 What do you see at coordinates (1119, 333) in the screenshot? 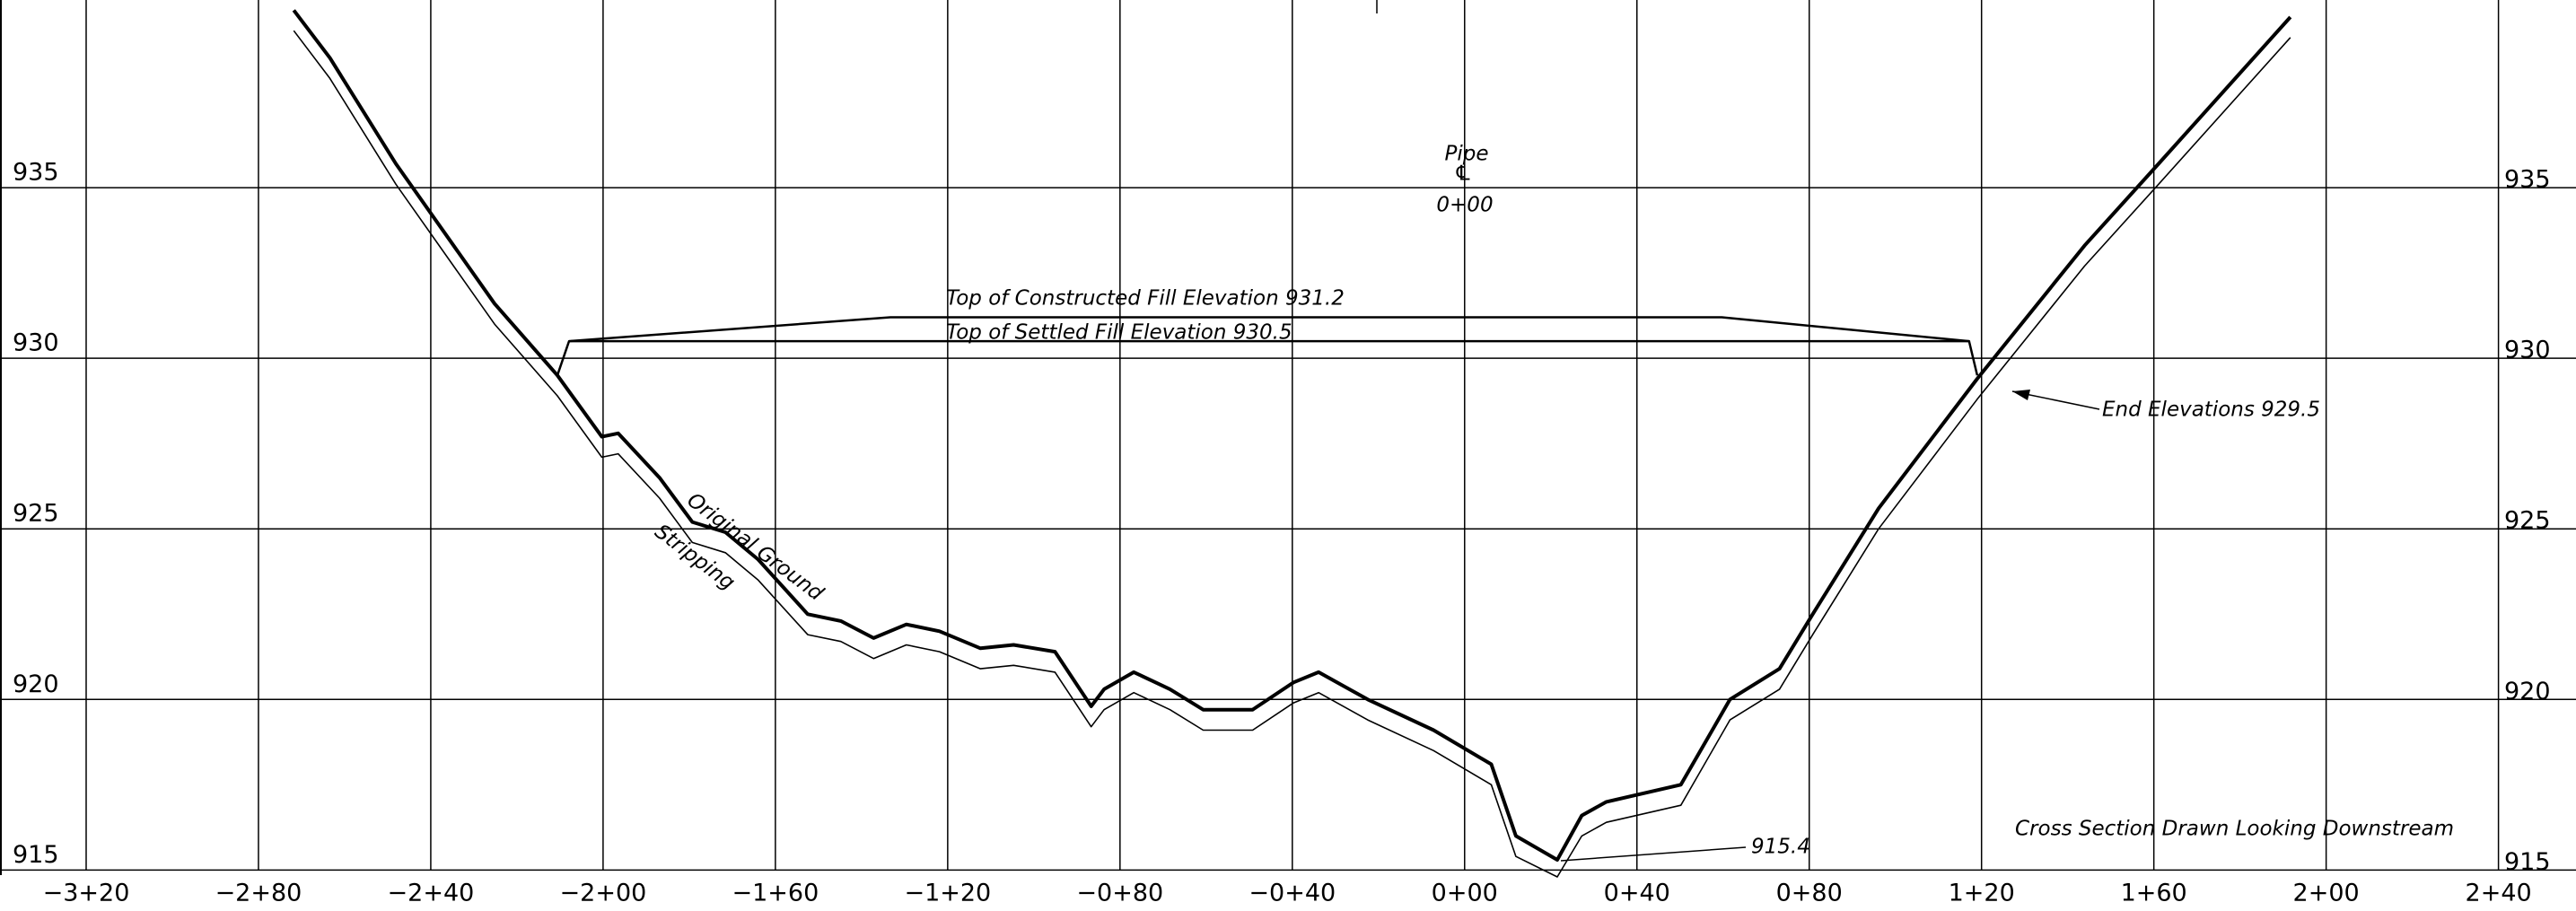
I see `fill-label: Top of Settled Fill Elevation 930.5` at bounding box center [1119, 333].